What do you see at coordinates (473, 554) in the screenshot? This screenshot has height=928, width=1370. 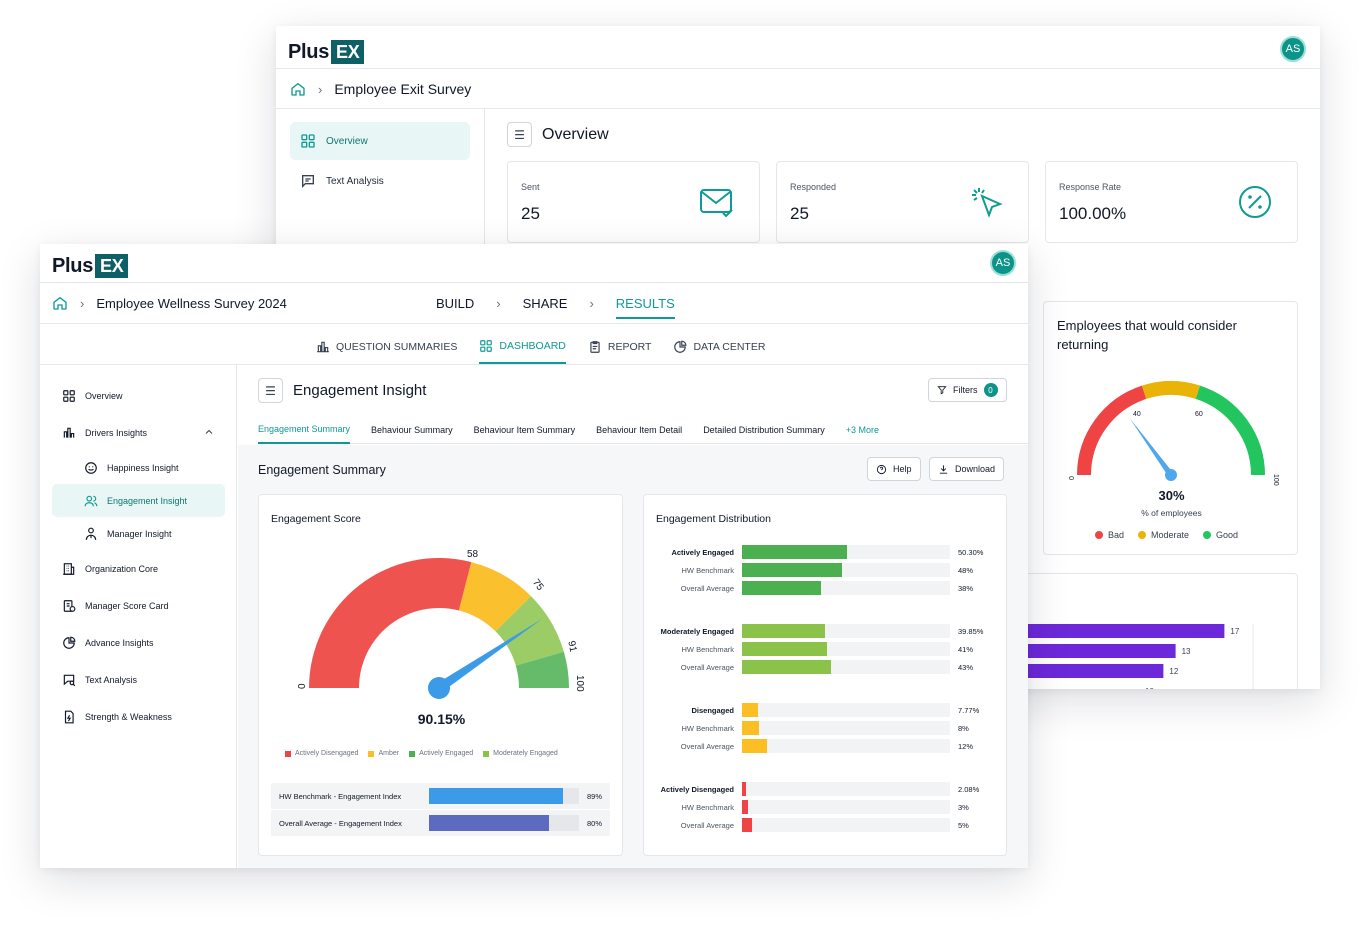 I see `gauge-tick-58: 58` at bounding box center [473, 554].